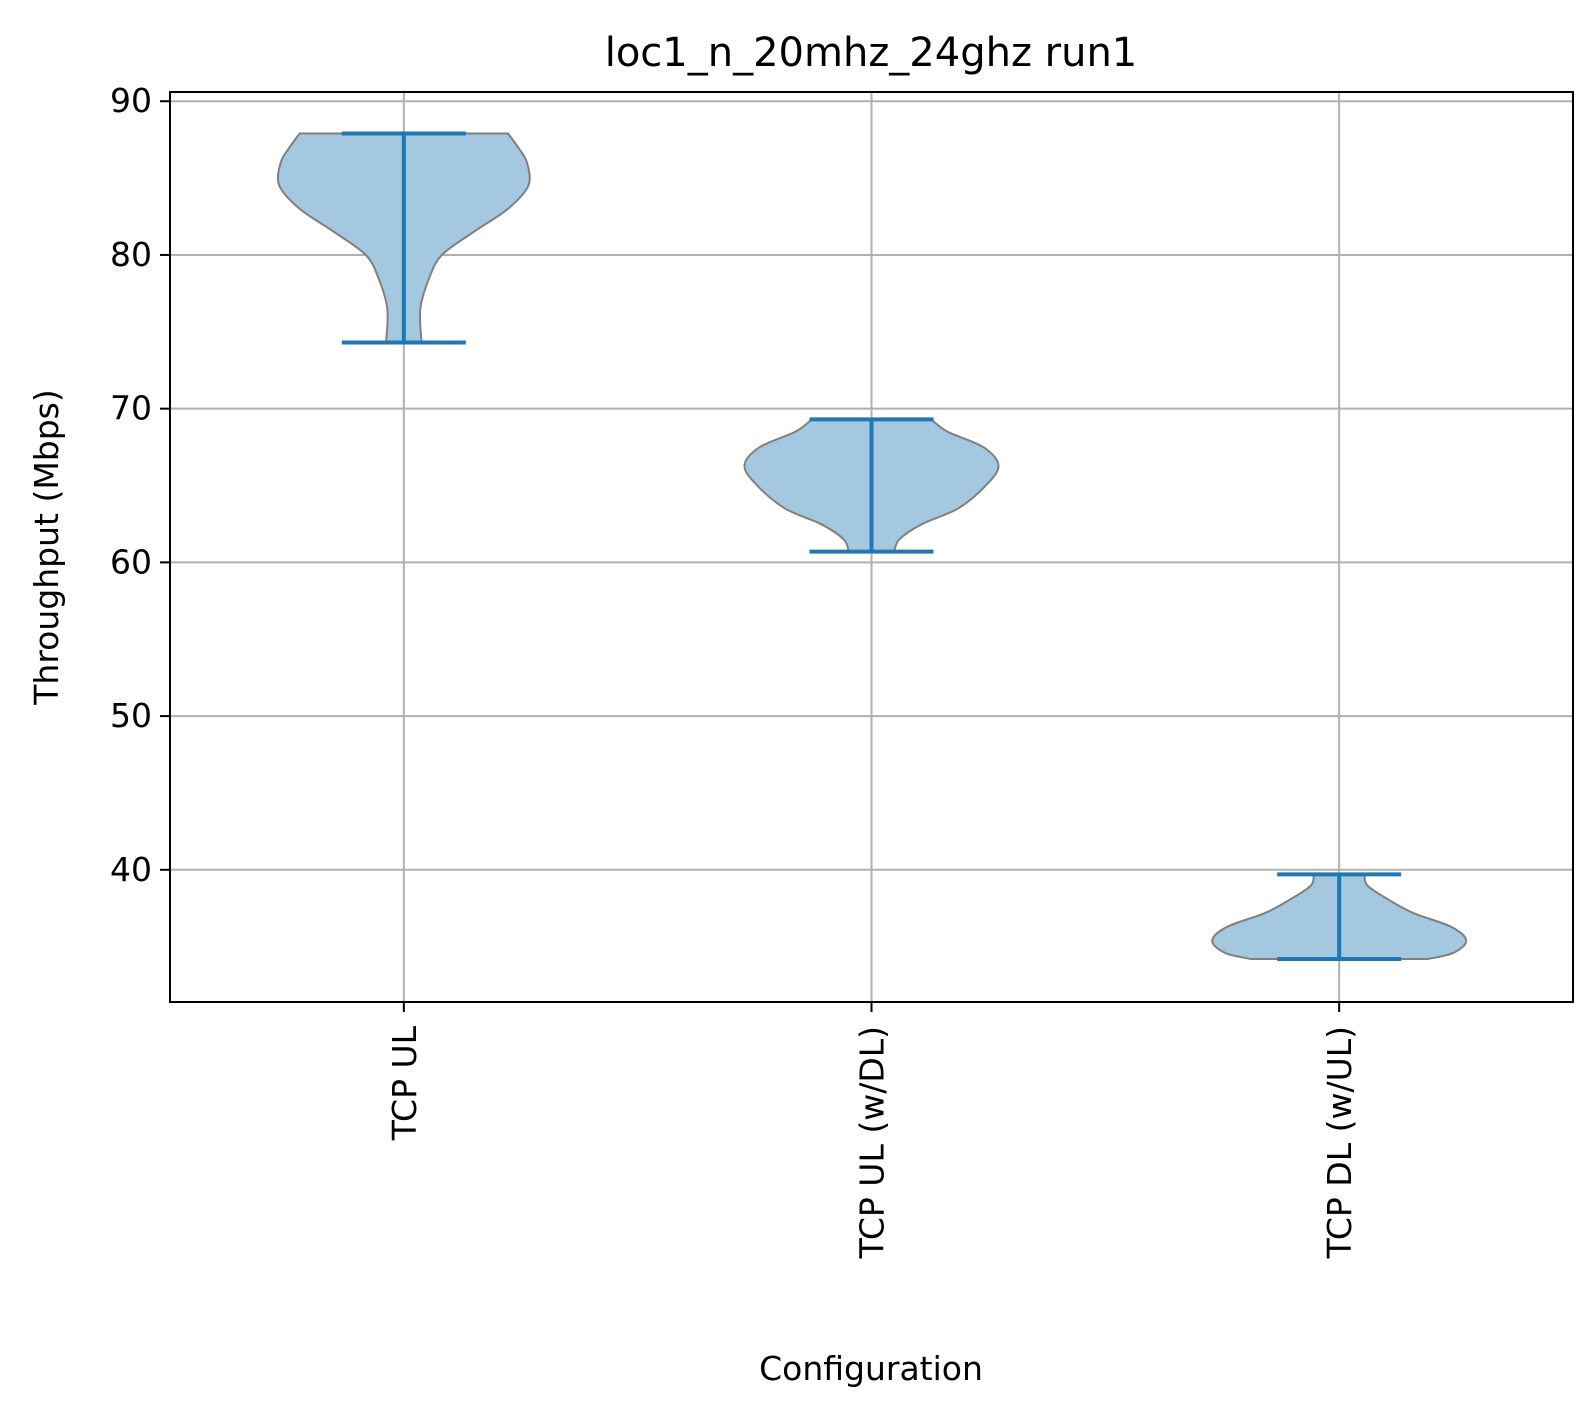  I want to click on x-tick-label: TCP UL (w/DL), so click(872, 1142).